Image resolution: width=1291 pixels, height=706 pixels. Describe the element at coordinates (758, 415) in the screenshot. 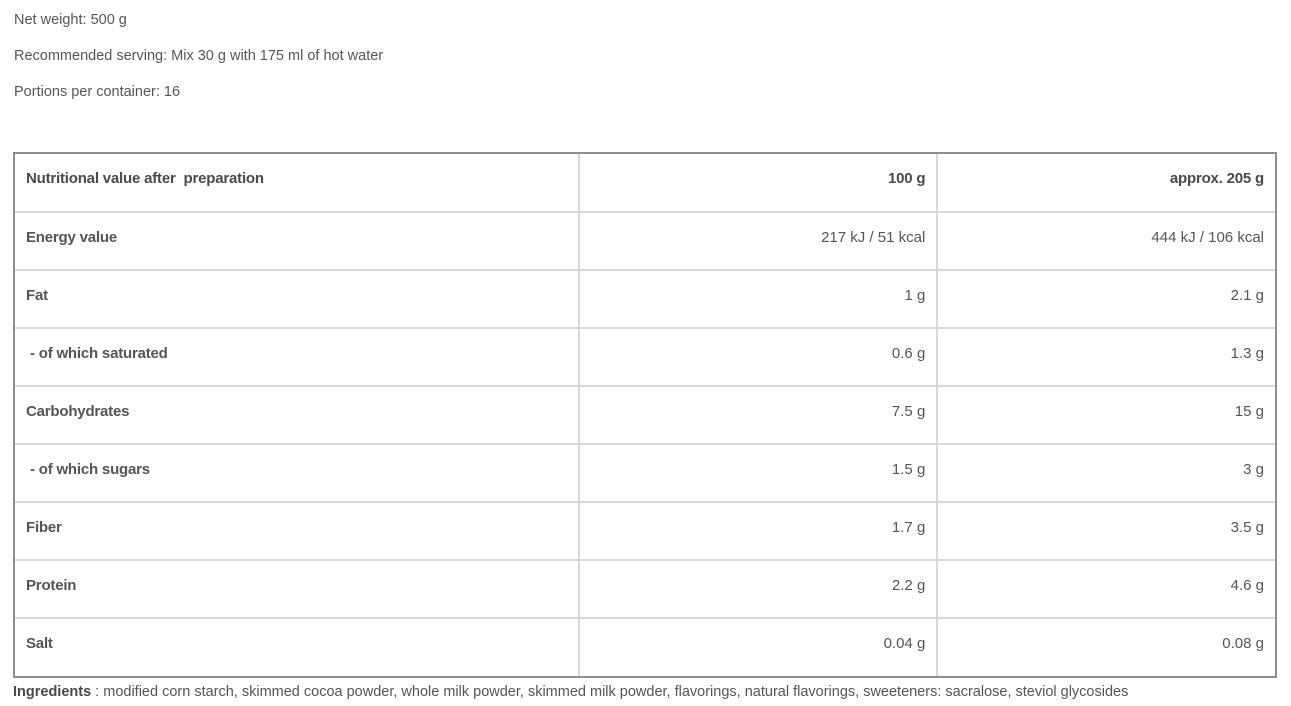

I see `per-100g-cell: 7.5 g` at that location.